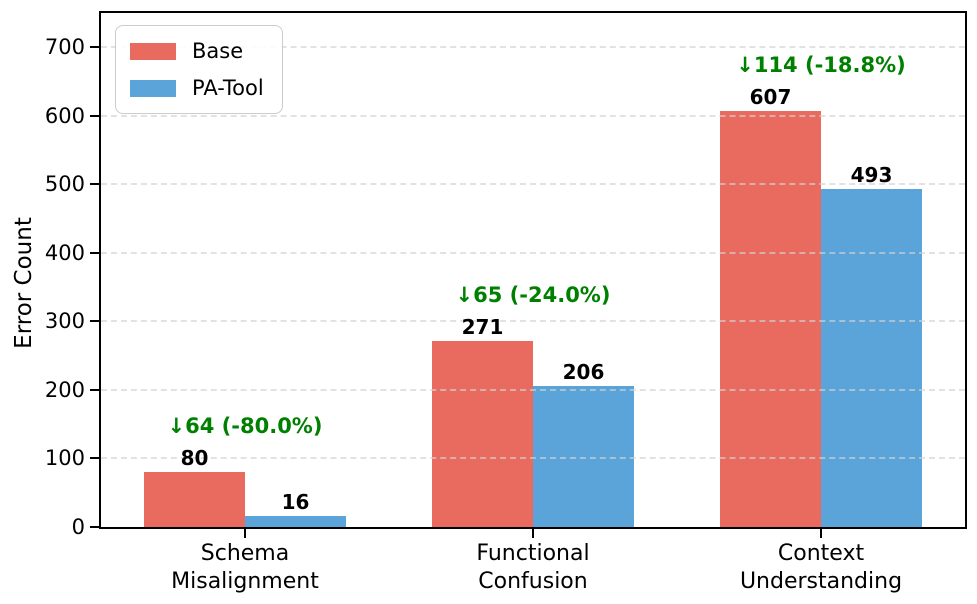 Image resolution: width=977 pixels, height=604 pixels. I want to click on y-tick-label: 600, so click(64, 115).